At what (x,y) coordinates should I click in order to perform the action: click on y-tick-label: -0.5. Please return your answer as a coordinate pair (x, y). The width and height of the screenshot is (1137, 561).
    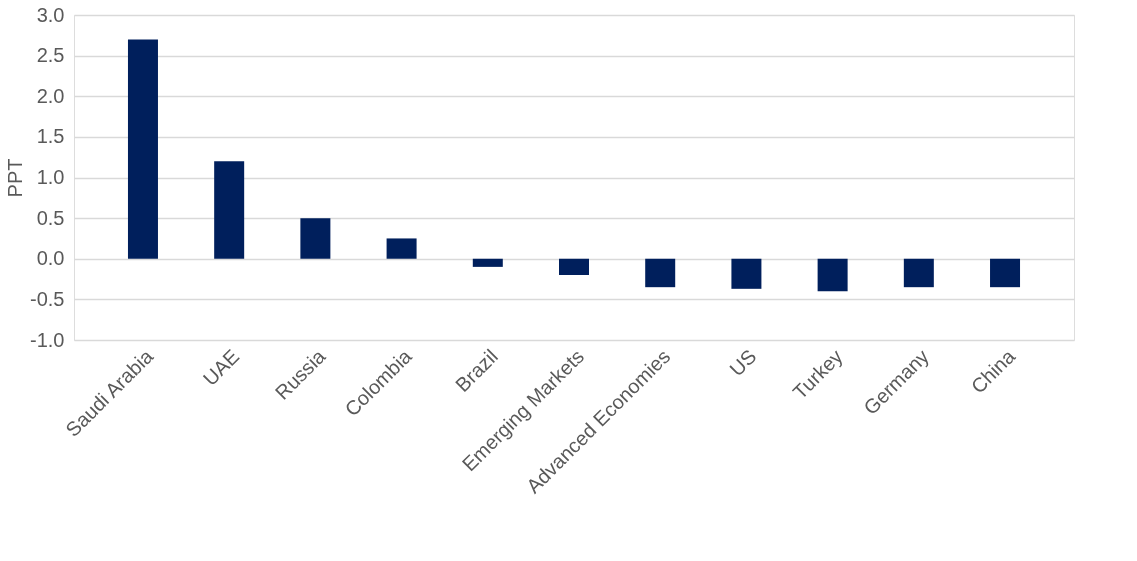
    Looking at the image, I should click on (47, 298).